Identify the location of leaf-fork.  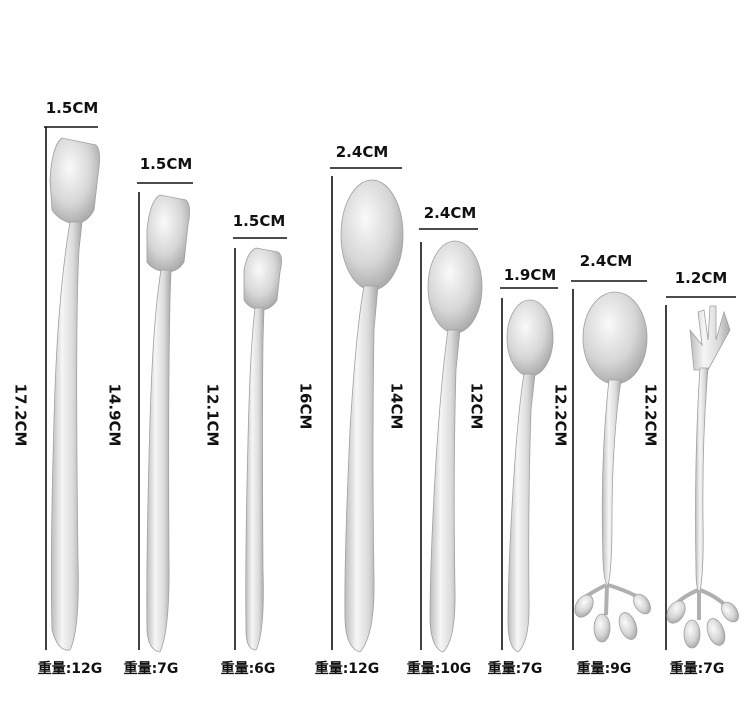
(702, 477).